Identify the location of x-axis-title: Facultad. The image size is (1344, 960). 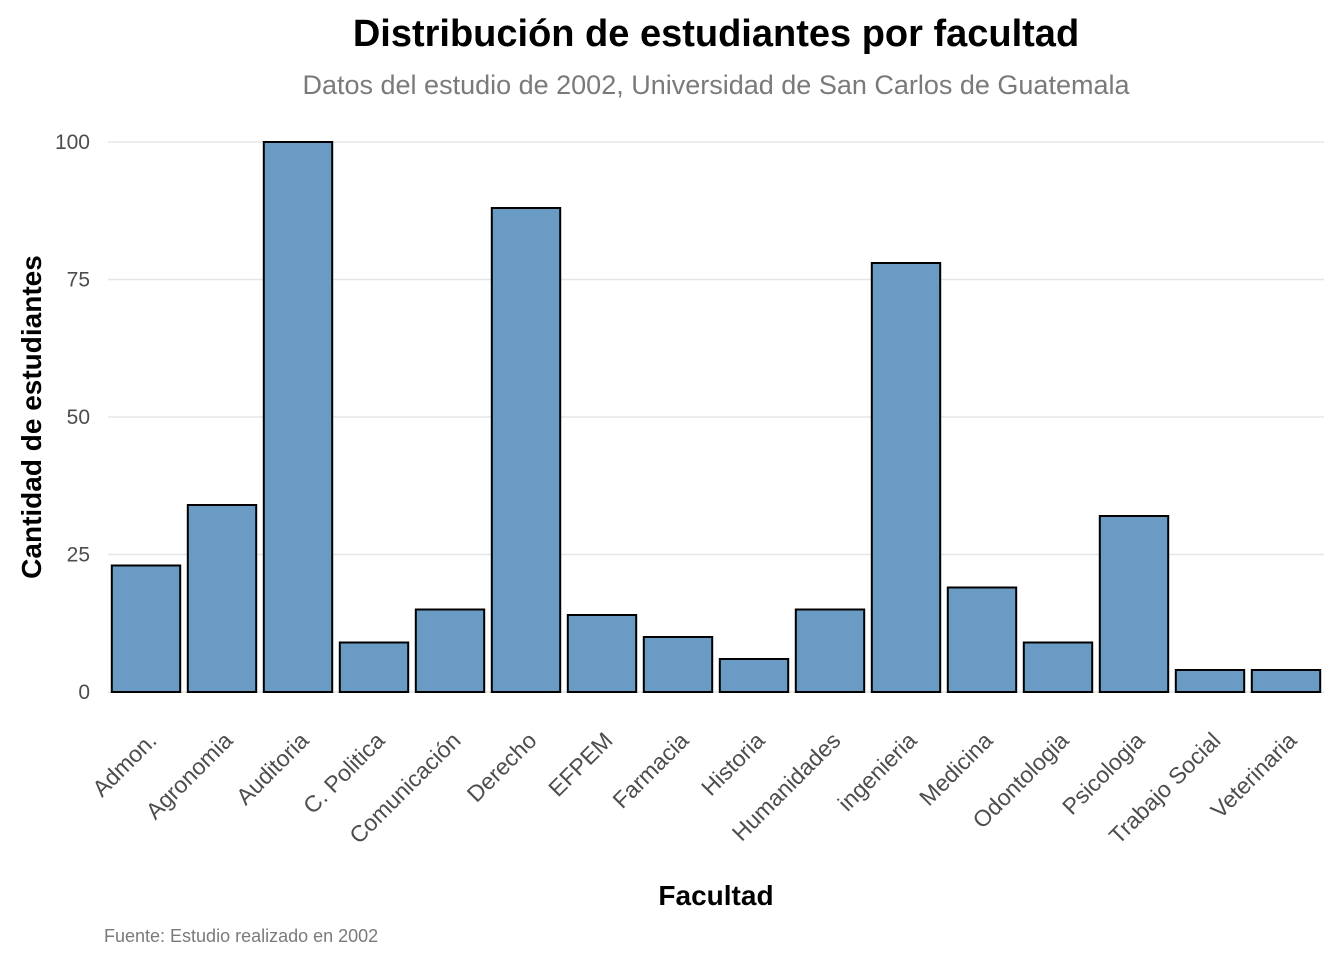
(715, 895).